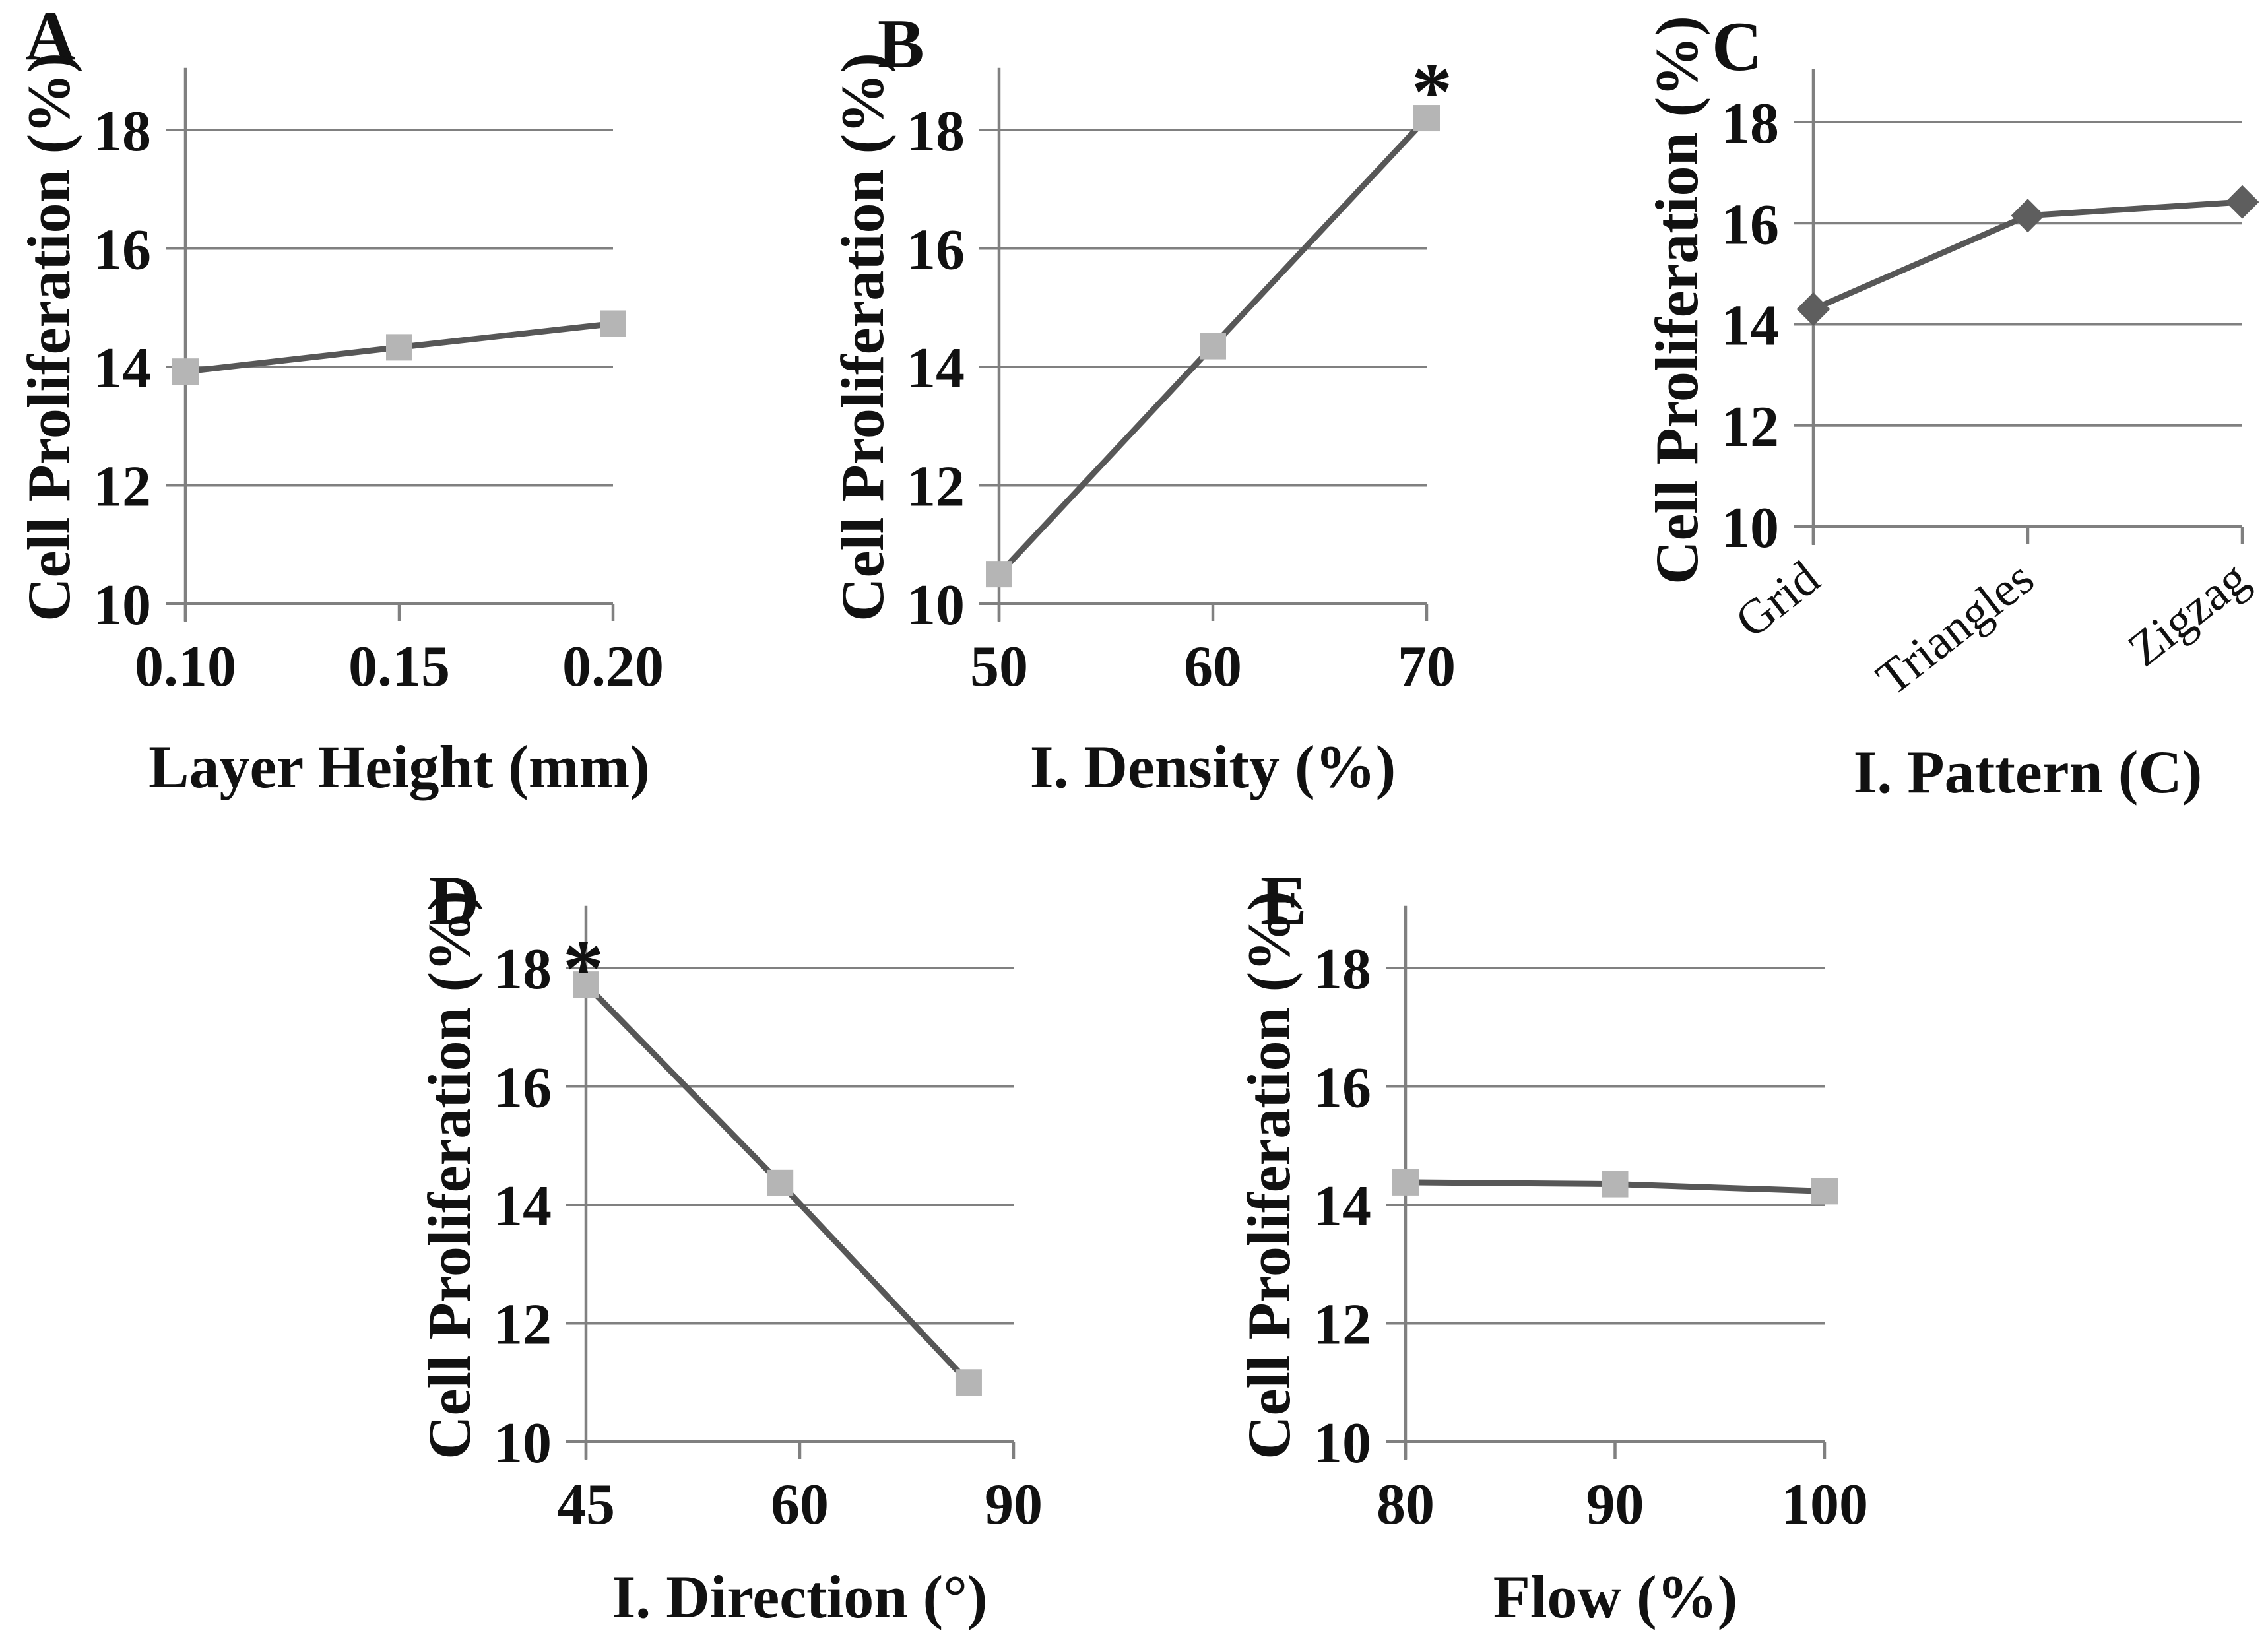  I want to click on panel-letter-e: E, so click(1283, 901).